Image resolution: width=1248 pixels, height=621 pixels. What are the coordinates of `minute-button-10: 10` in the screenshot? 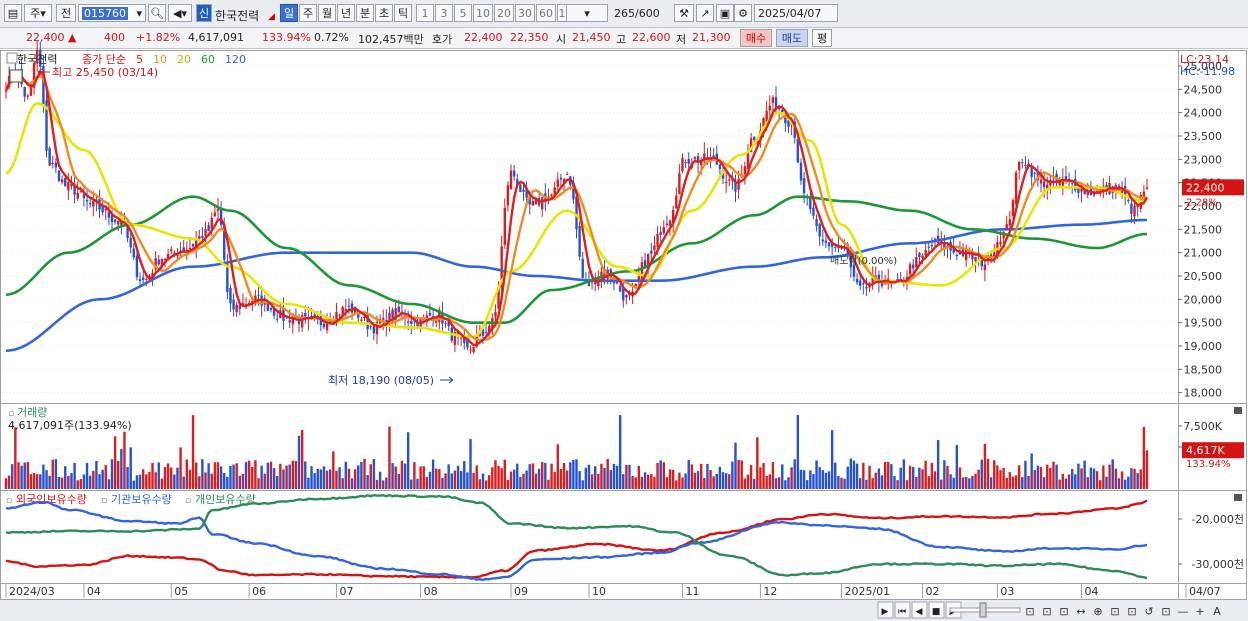 It's located at (483, 13).